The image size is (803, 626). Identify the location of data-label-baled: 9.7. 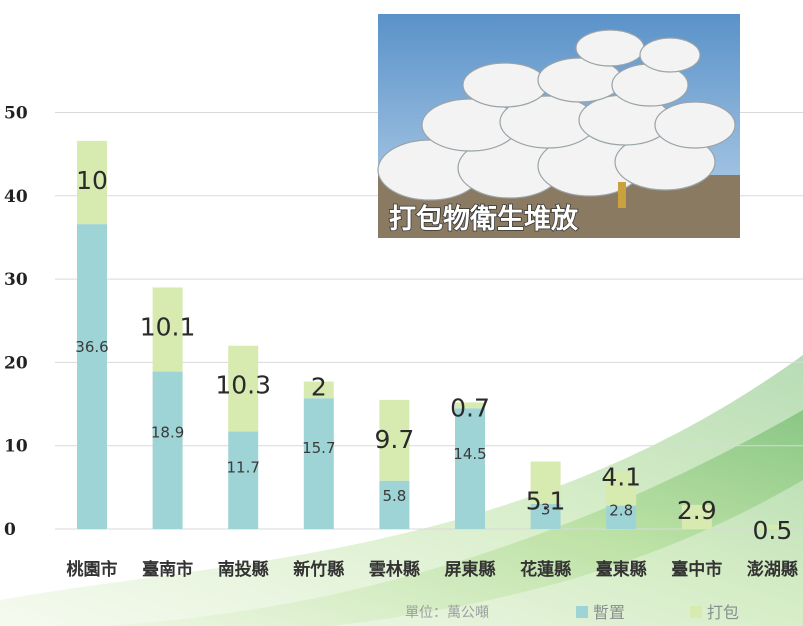
(395, 439).